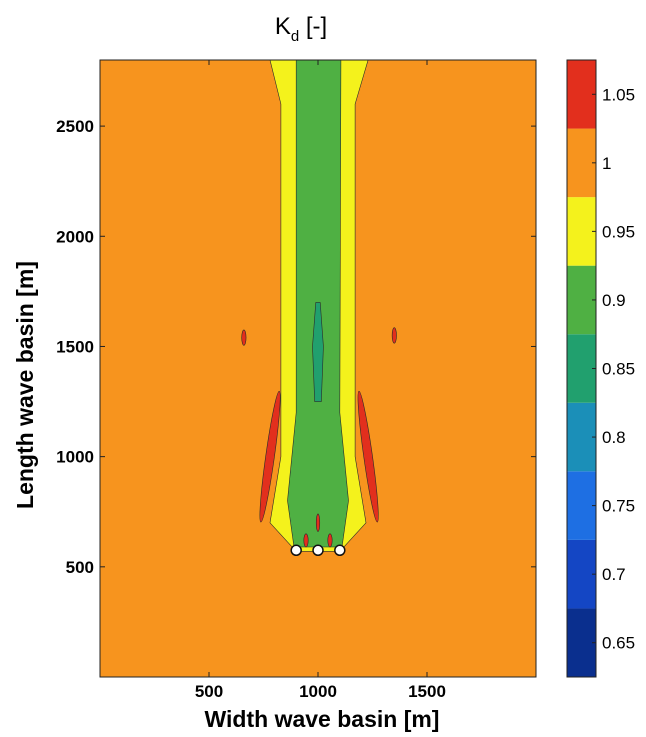 The height and width of the screenshot is (737, 646). I want to click on y-tick-label: 2000, so click(75, 236).